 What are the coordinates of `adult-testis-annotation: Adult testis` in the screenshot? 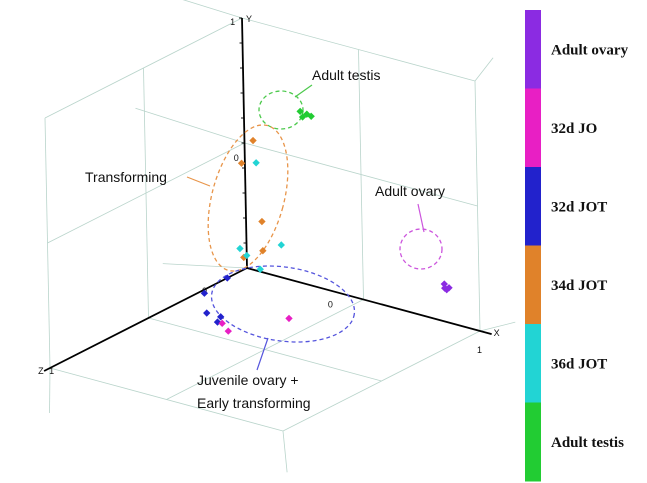 It's located at (346, 75).